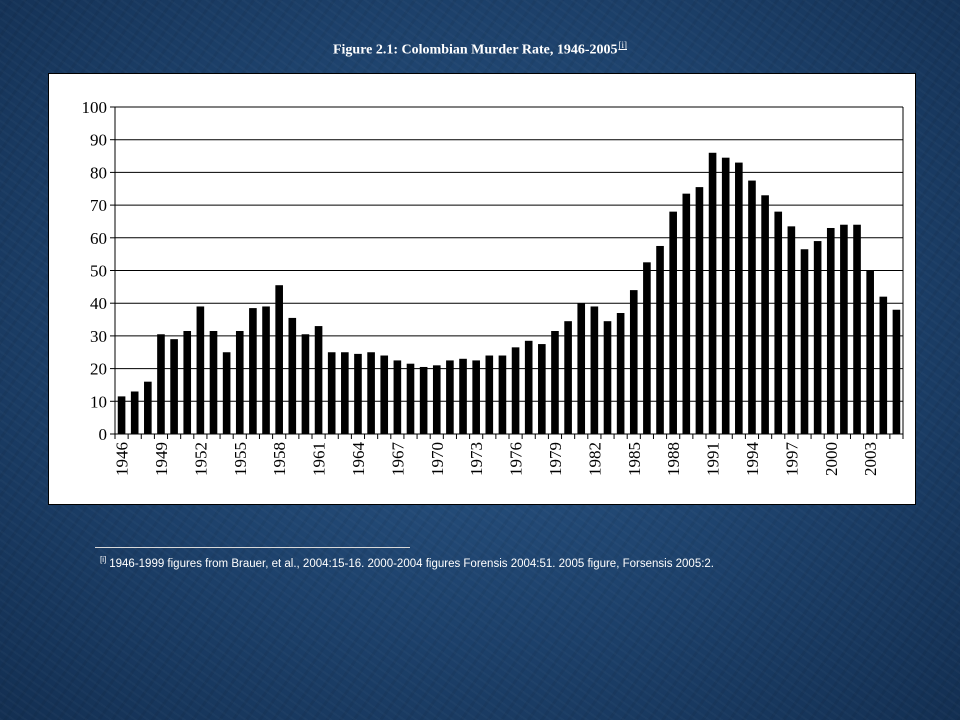 This screenshot has width=960, height=720. What do you see at coordinates (713, 459) in the screenshot?
I see `x-tick-label: 1991` at bounding box center [713, 459].